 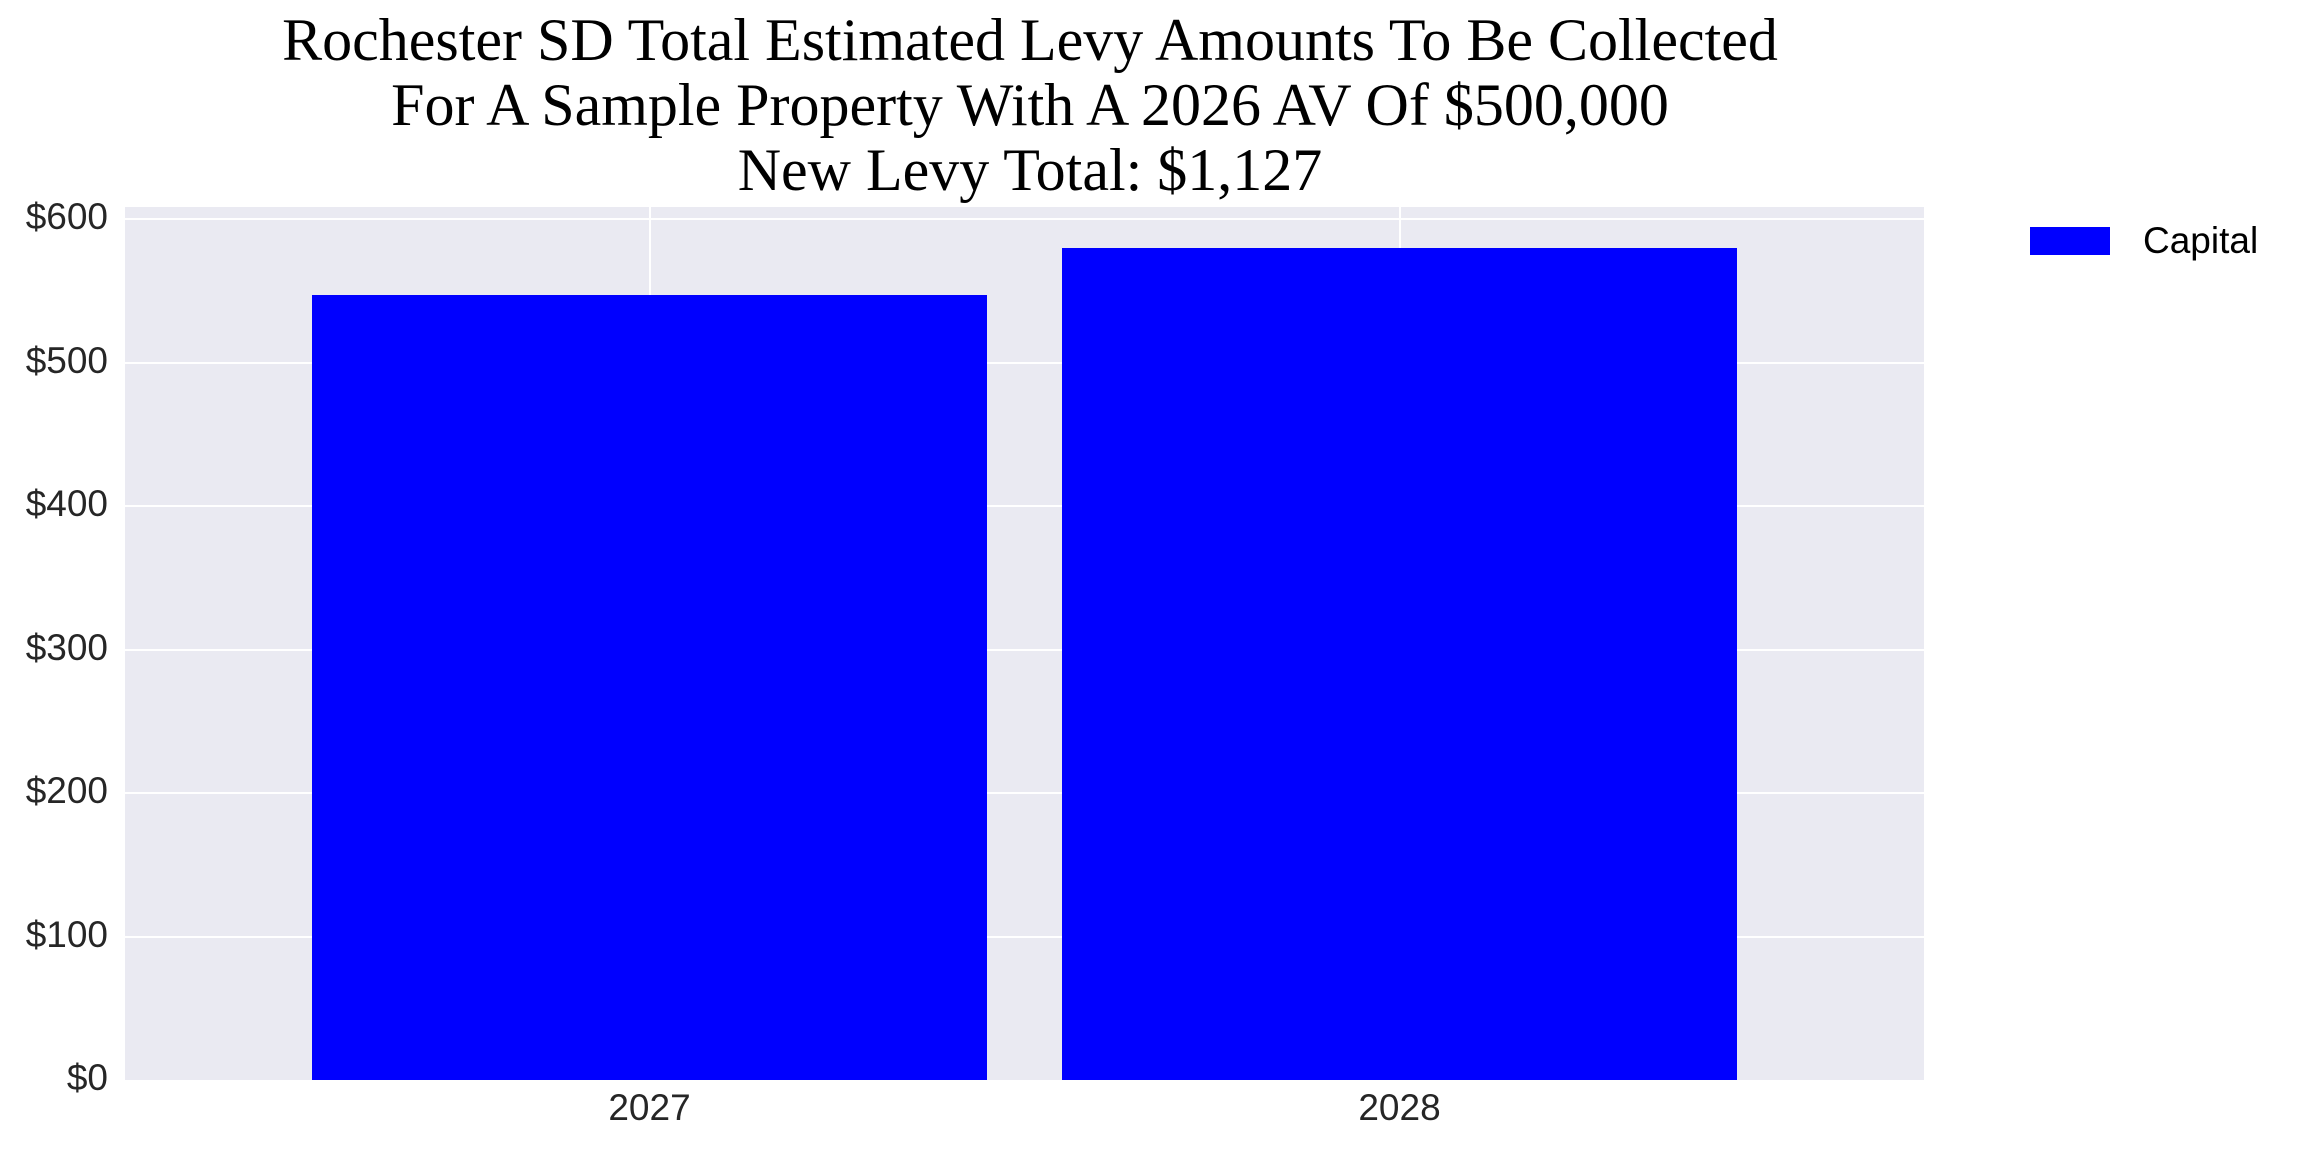 What do you see at coordinates (66, 504) in the screenshot?
I see `y-tick-label: $400` at bounding box center [66, 504].